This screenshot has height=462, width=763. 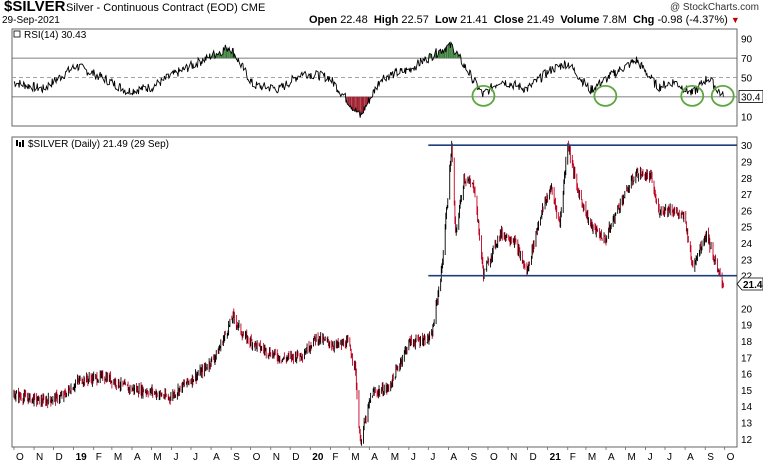 I want to click on volume-value: 7.8M, so click(x=614, y=20).